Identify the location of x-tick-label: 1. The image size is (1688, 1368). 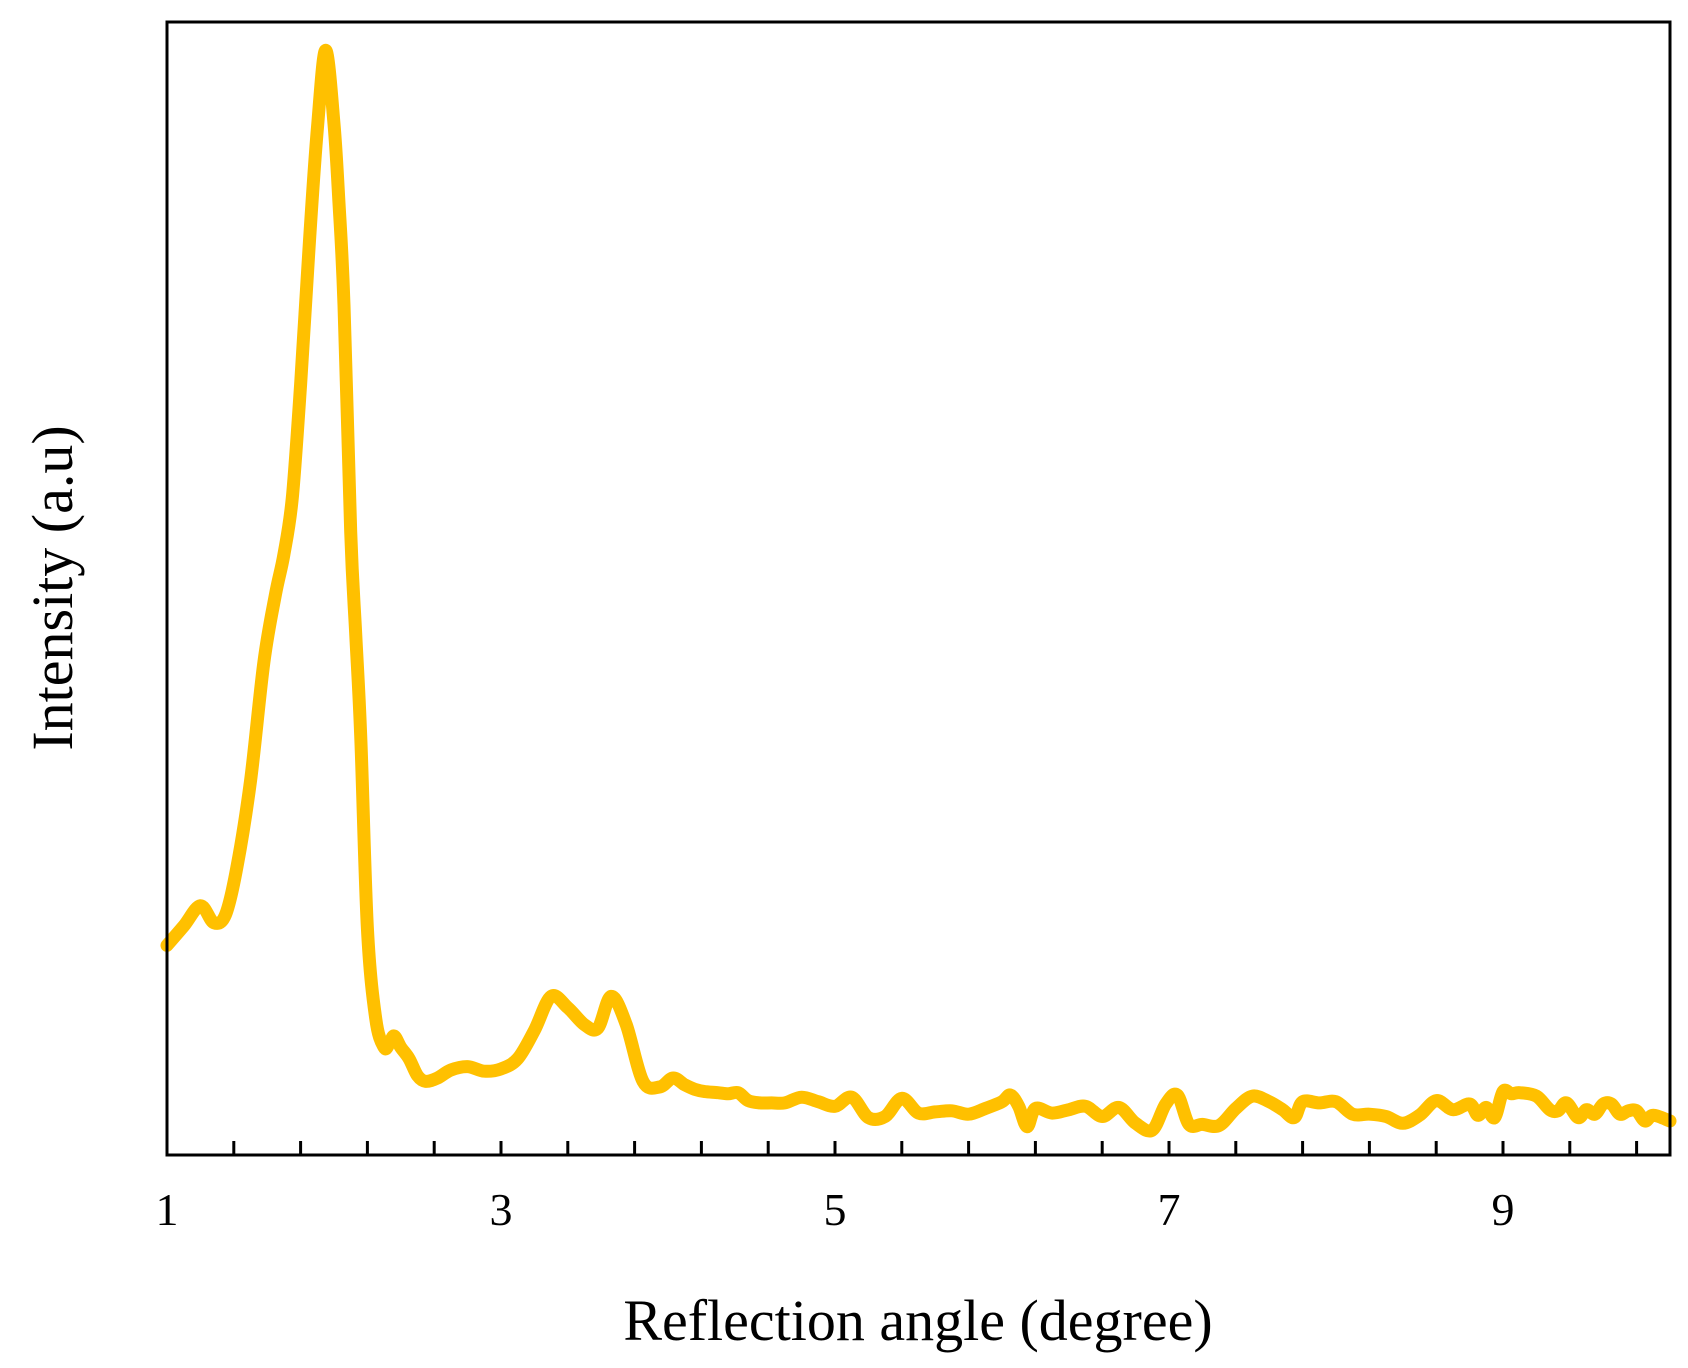
(167, 1209).